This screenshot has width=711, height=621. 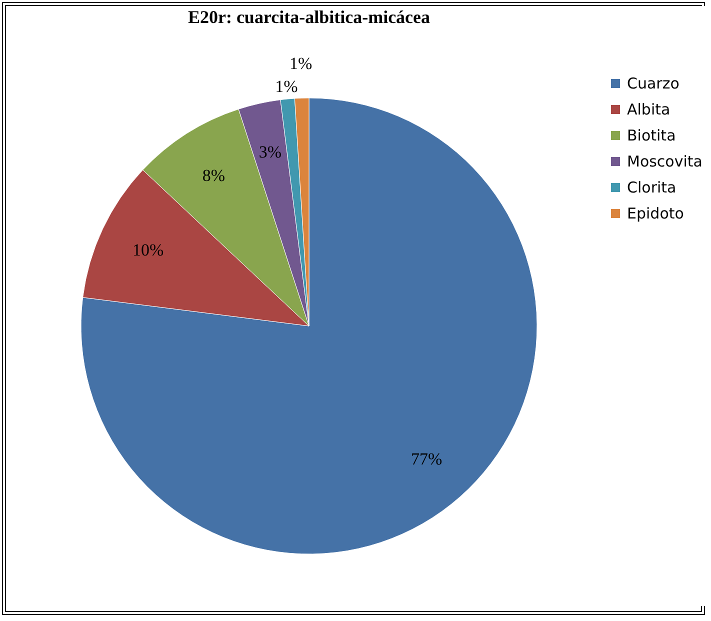 I want to click on legend-label: Albita, so click(x=648, y=109).